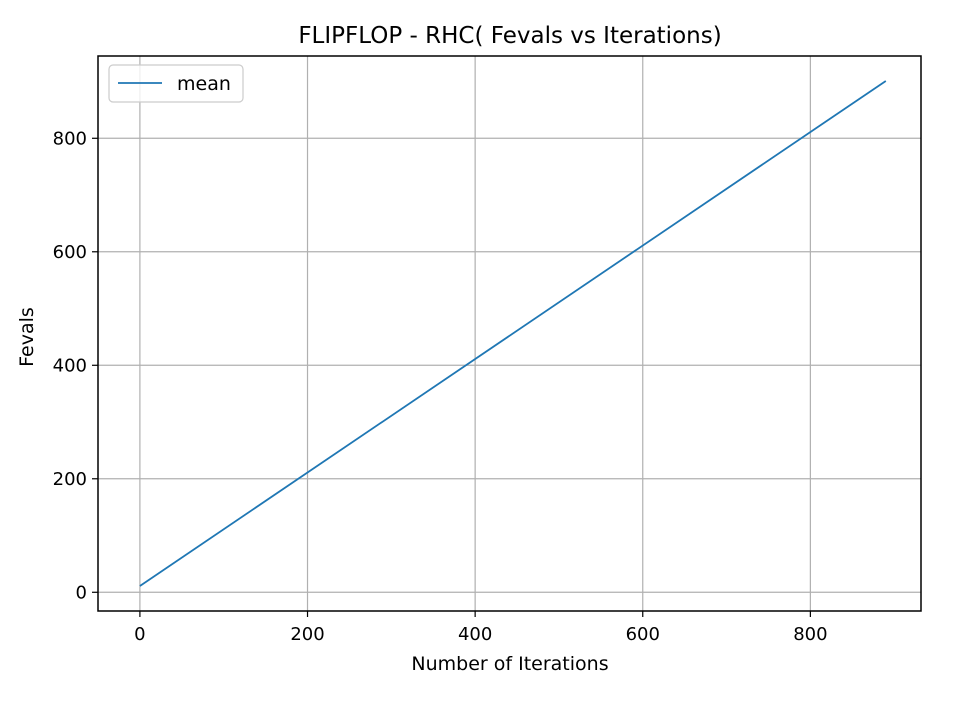  Describe the element at coordinates (70, 138) in the screenshot. I see `y-tick-label: 800` at that location.